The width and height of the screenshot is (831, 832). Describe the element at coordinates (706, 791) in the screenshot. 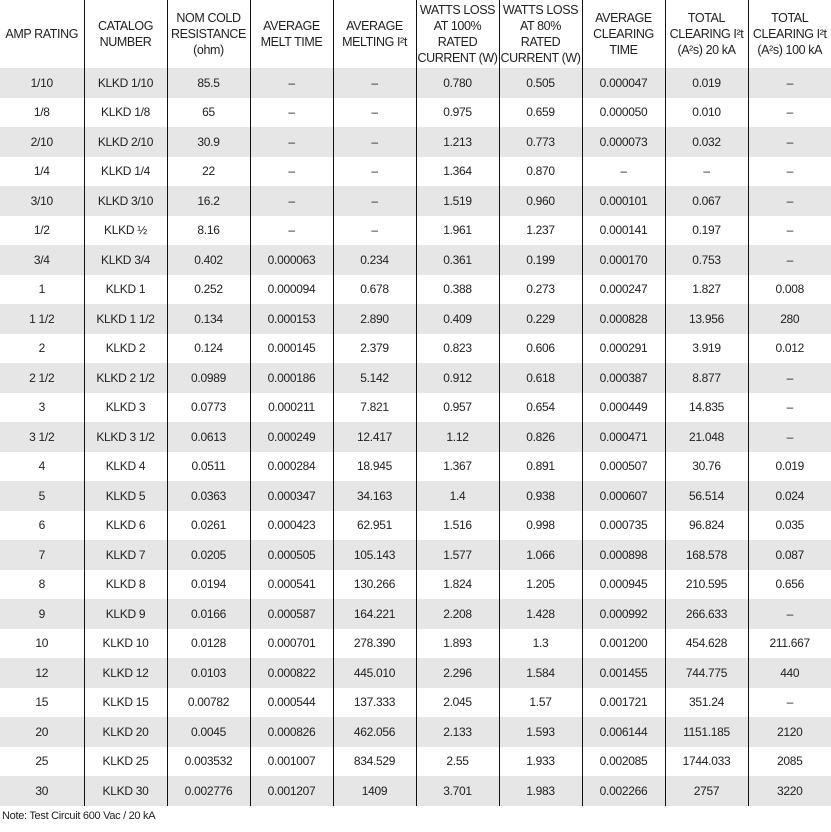

I see `cell-total-clearing-20ka: 2757` at that location.